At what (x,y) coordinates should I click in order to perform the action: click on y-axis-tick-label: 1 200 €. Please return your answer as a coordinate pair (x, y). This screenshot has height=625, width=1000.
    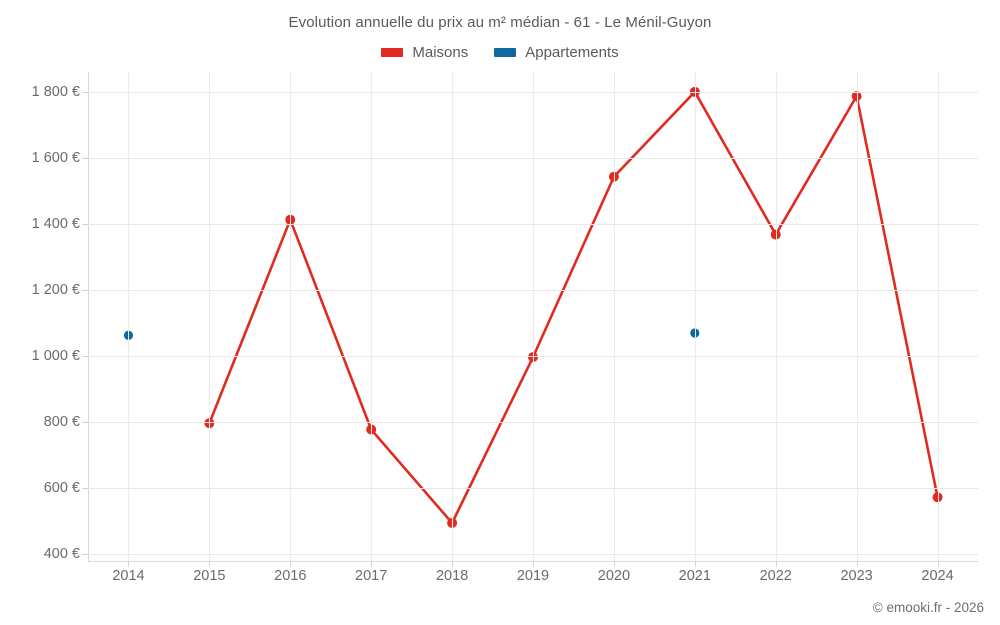
    Looking at the image, I should click on (55, 290).